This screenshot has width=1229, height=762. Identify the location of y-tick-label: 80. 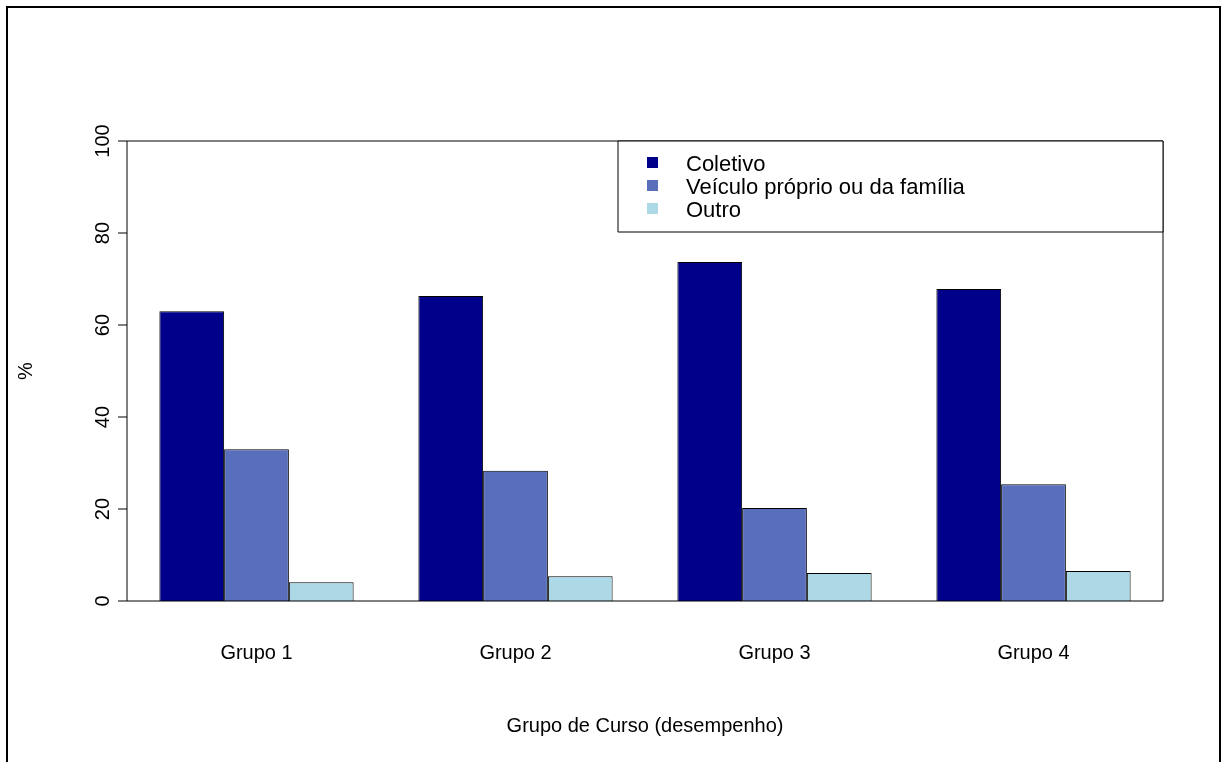
(101, 233).